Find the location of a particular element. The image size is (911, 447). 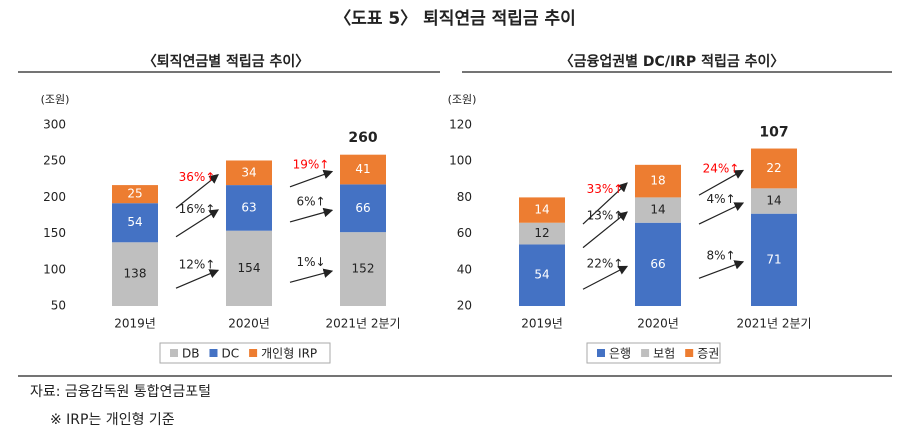

y-tick-label: 50 is located at coordinates (58, 306).